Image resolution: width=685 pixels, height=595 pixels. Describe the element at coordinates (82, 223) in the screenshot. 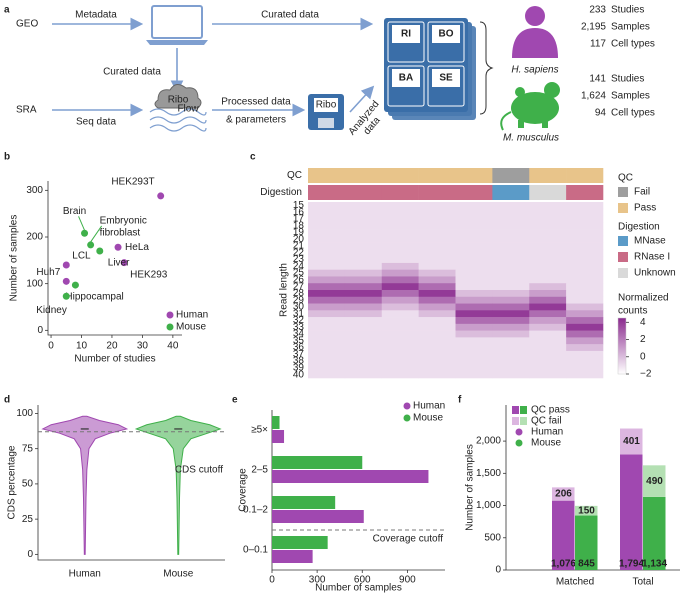

I see `leader-line` at that location.